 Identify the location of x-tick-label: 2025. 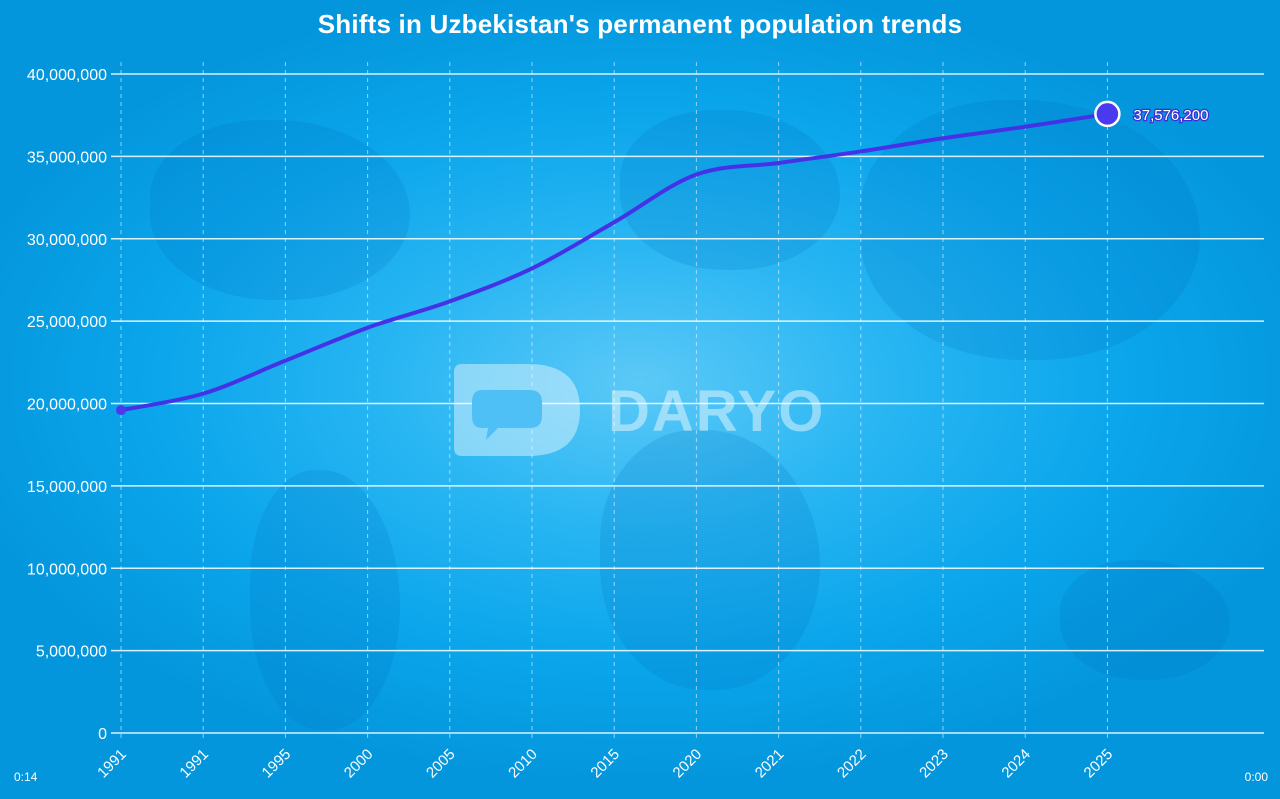
(1099, 764).